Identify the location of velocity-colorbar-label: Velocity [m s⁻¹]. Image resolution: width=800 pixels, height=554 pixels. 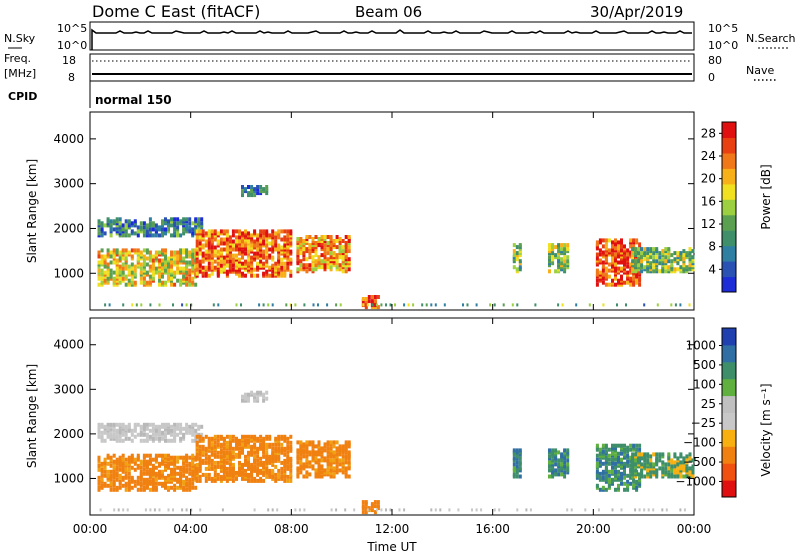
(766, 429).